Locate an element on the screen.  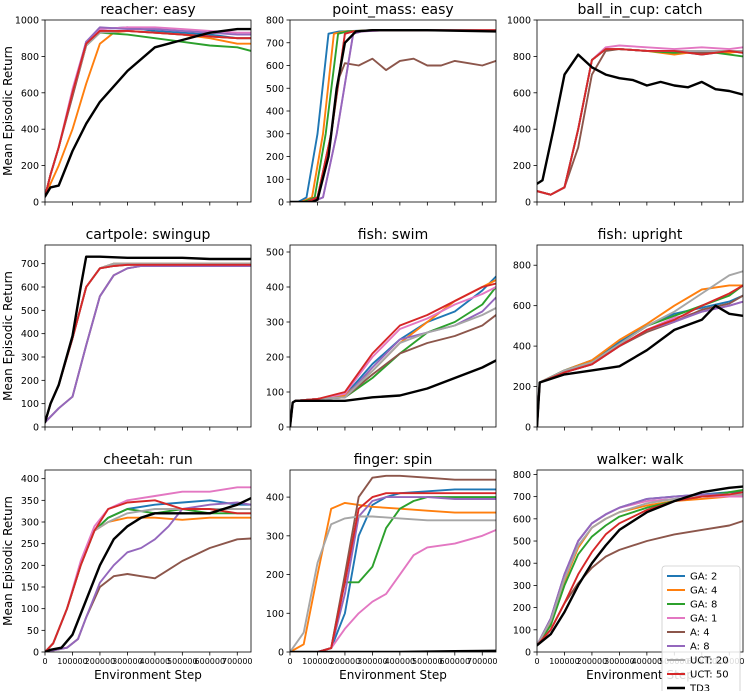
y-tick-label: 250 is located at coordinates (30, 544).